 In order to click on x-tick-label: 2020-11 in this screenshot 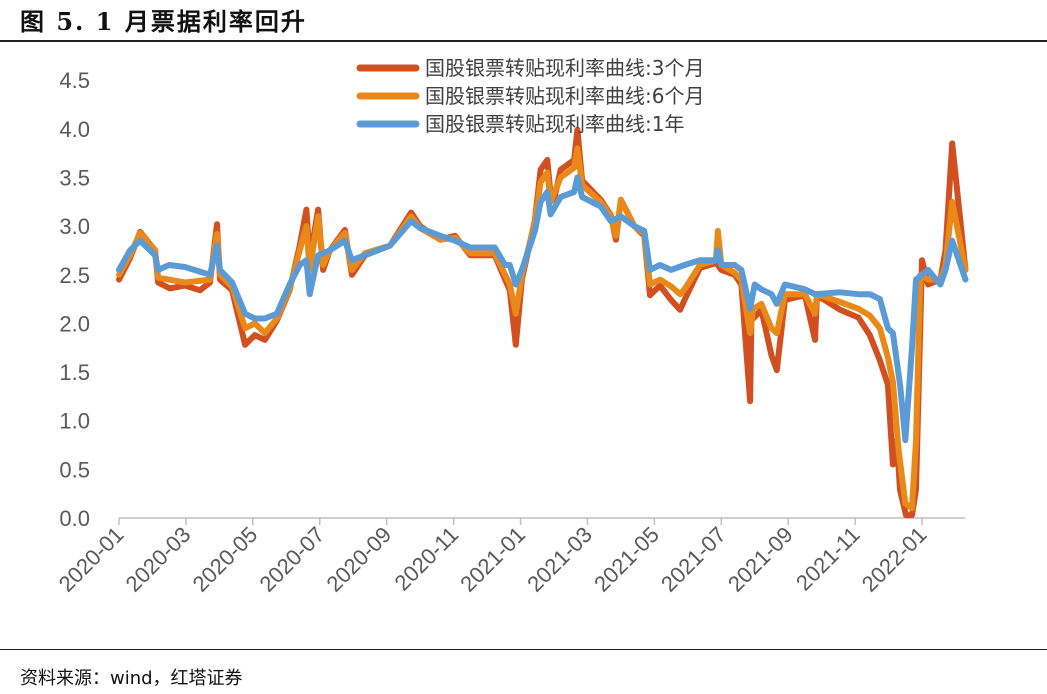, I will do `click(427, 559)`.